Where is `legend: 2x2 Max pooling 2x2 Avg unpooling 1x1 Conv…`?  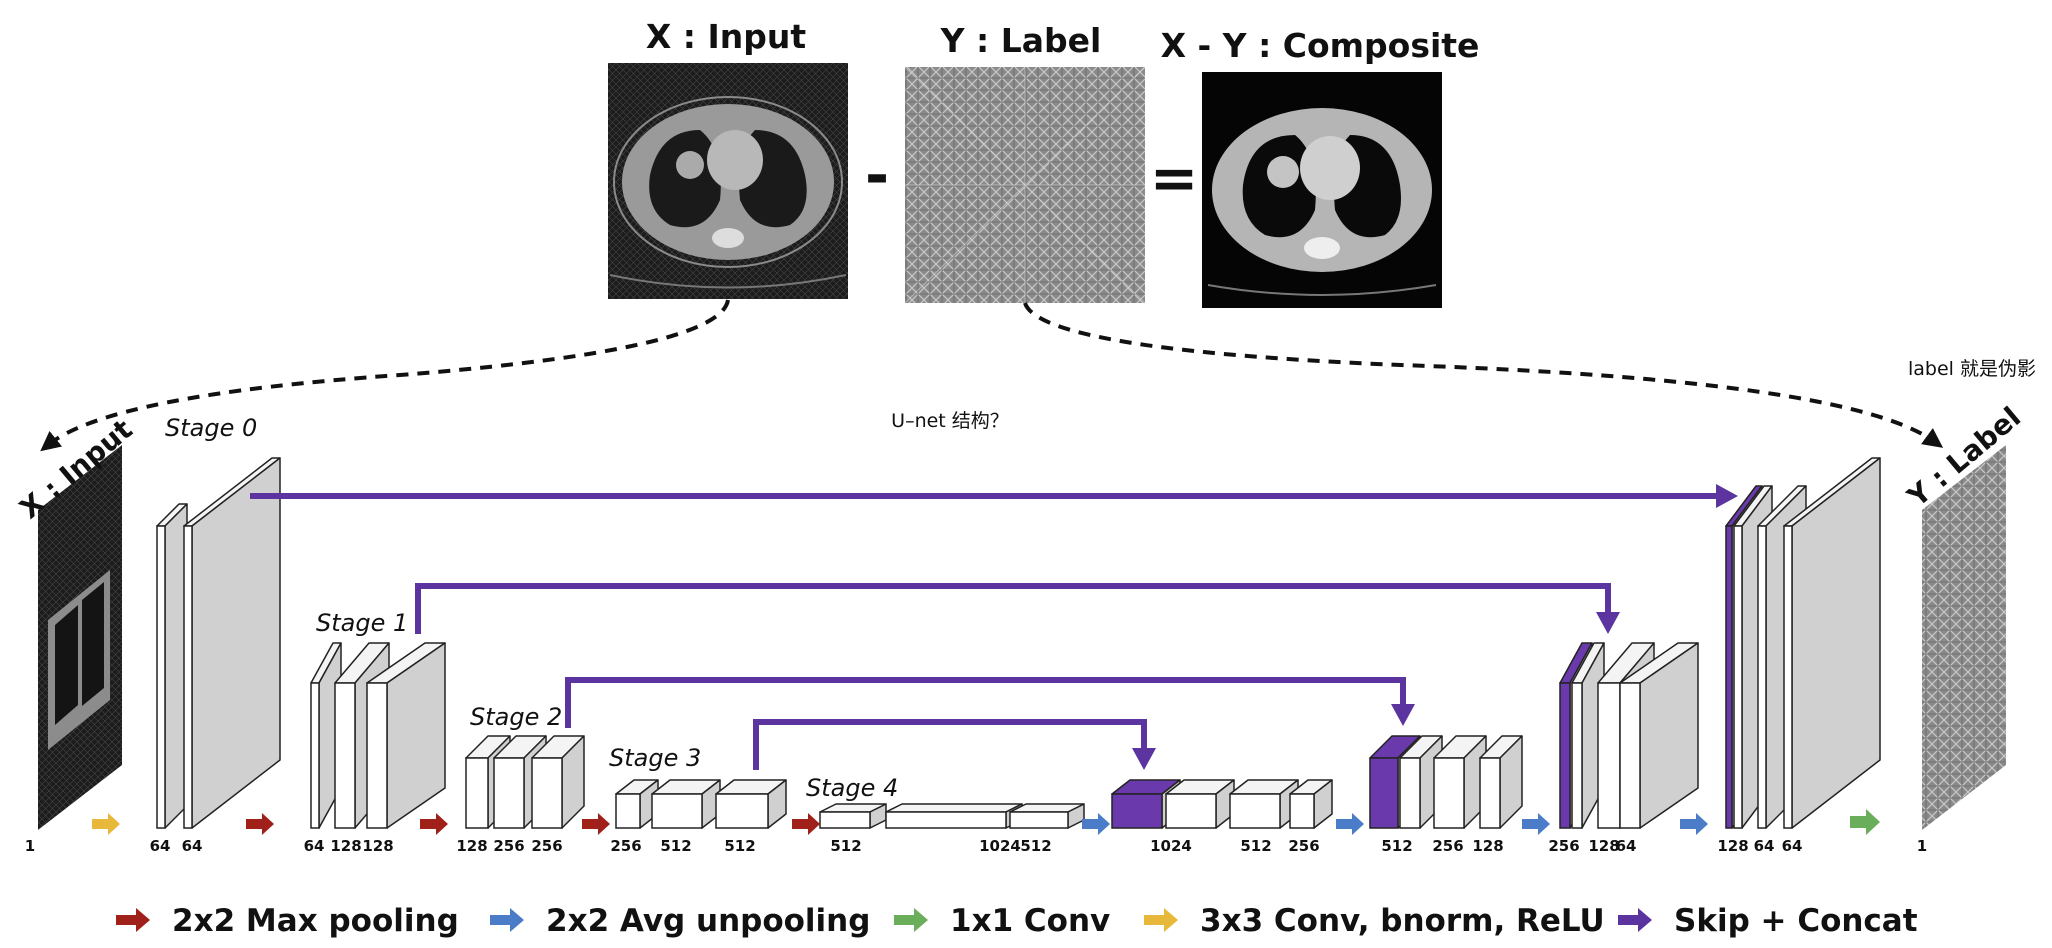 legend: 2x2 Max pooling 2x2 Avg unpooling 1x1 Conv… is located at coordinates (1017, 921).